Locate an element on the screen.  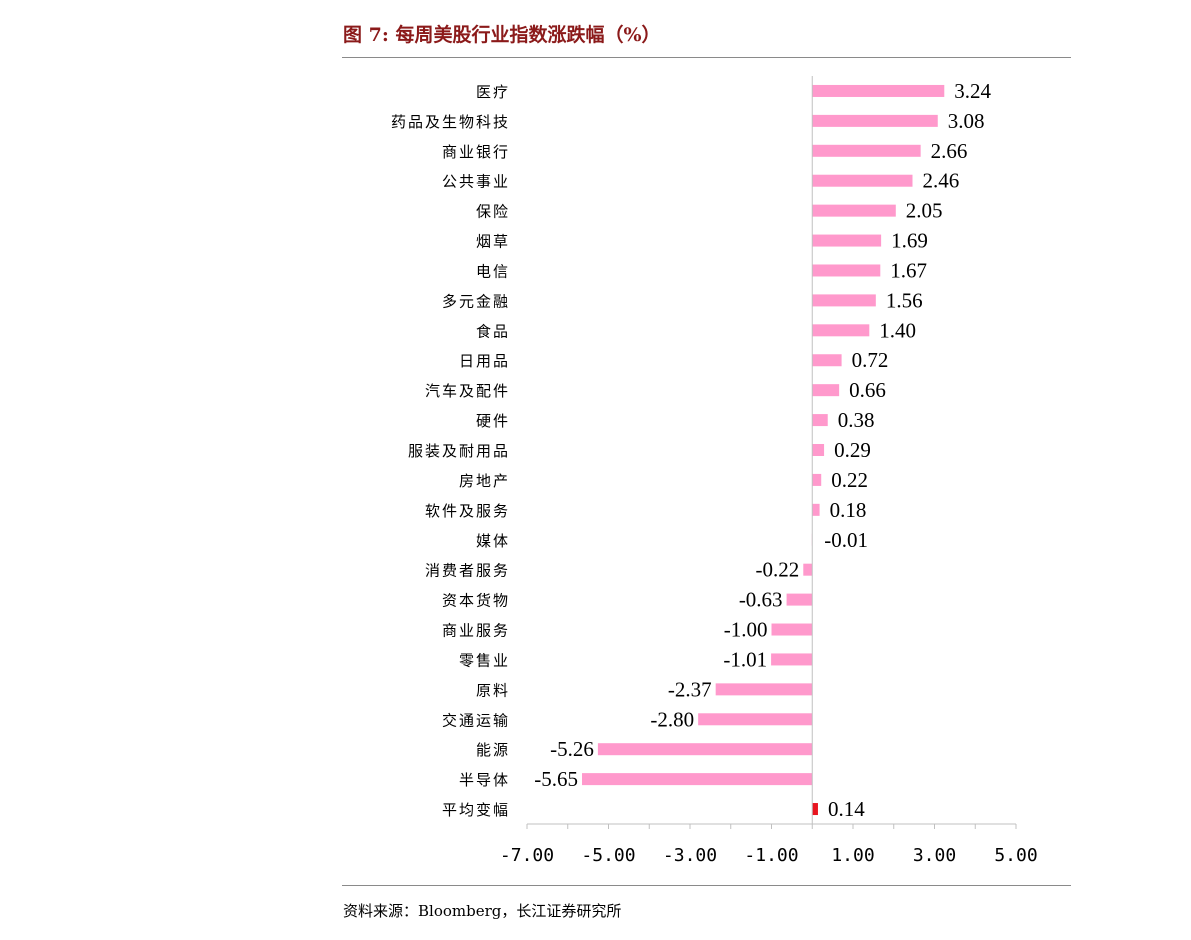
x-tick-label-3: -1.00 is located at coordinates (771, 855).